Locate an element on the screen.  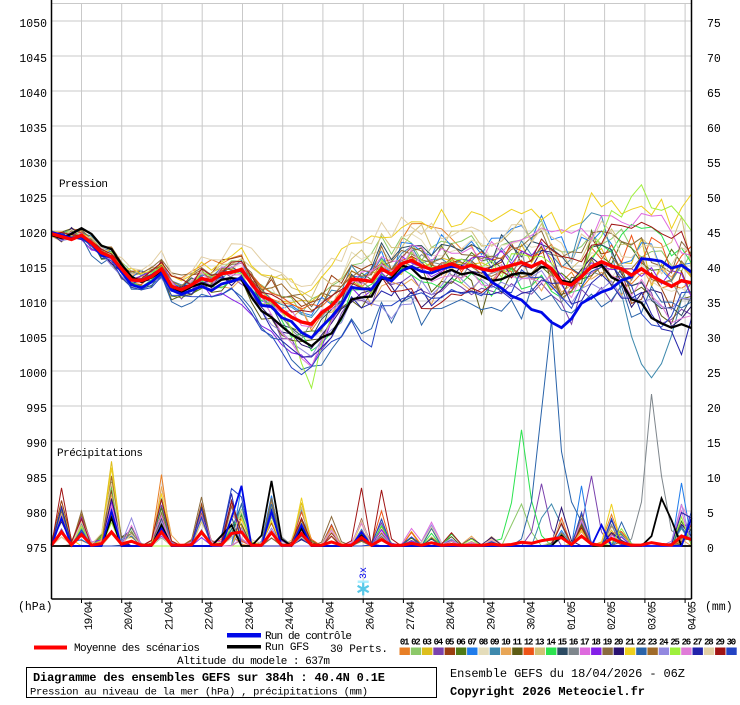
svg-text: Moyenne des scénarios is located at coordinates (137, 649).